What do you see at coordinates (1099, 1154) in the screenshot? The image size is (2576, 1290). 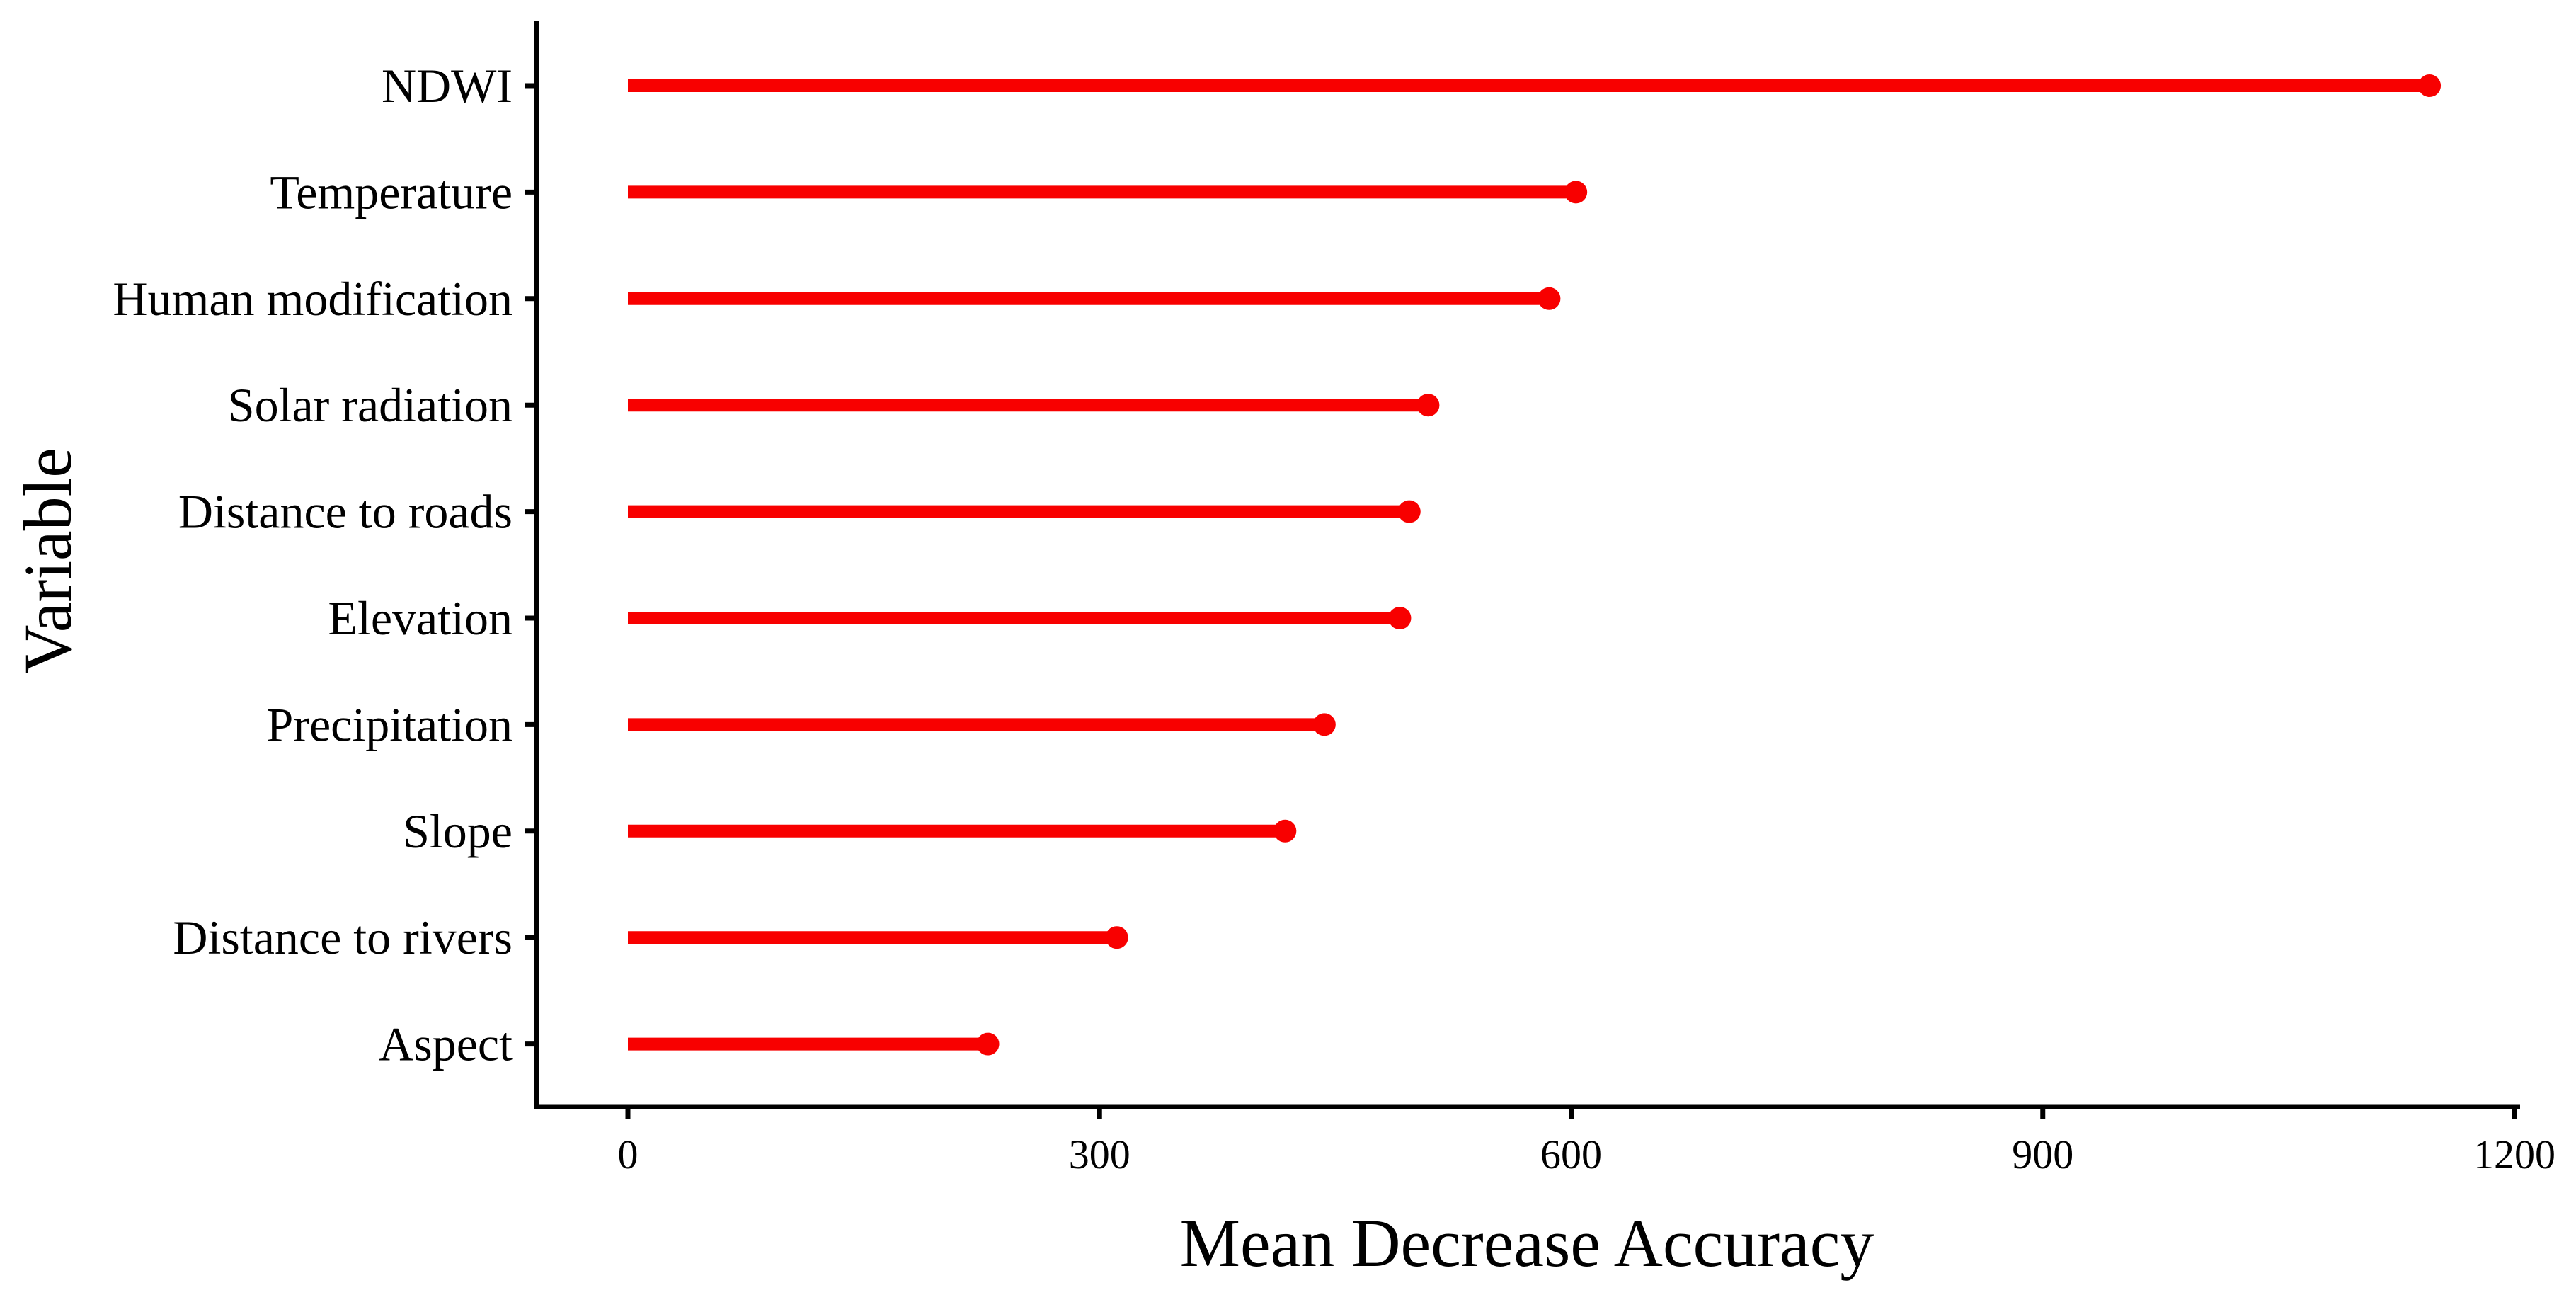 I see `x-tick-label: 300` at bounding box center [1099, 1154].